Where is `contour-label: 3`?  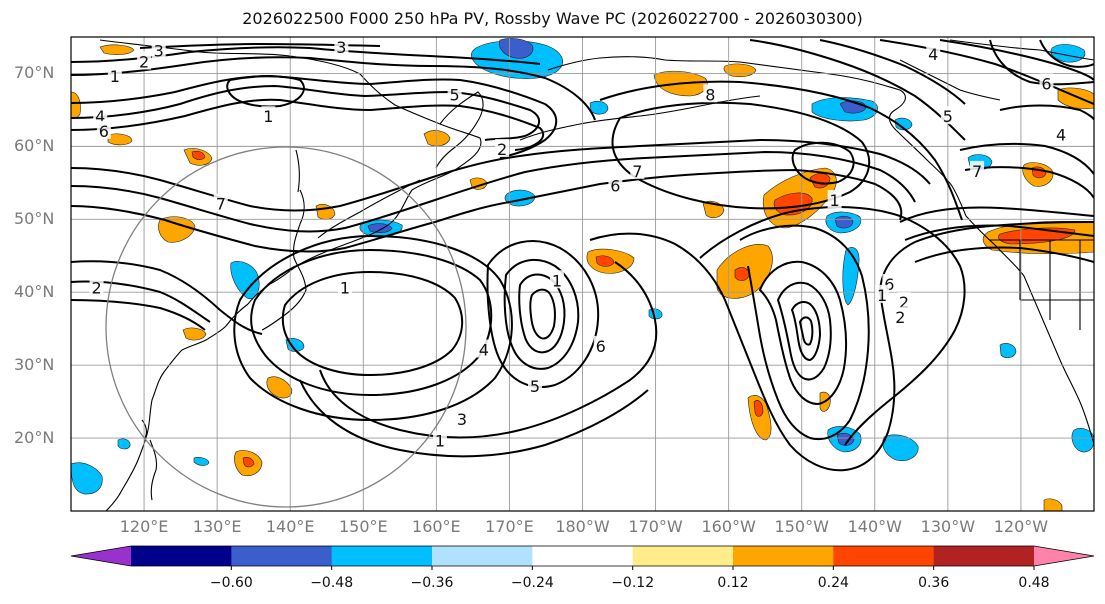 contour-label: 3 is located at coordinates (462, 419).